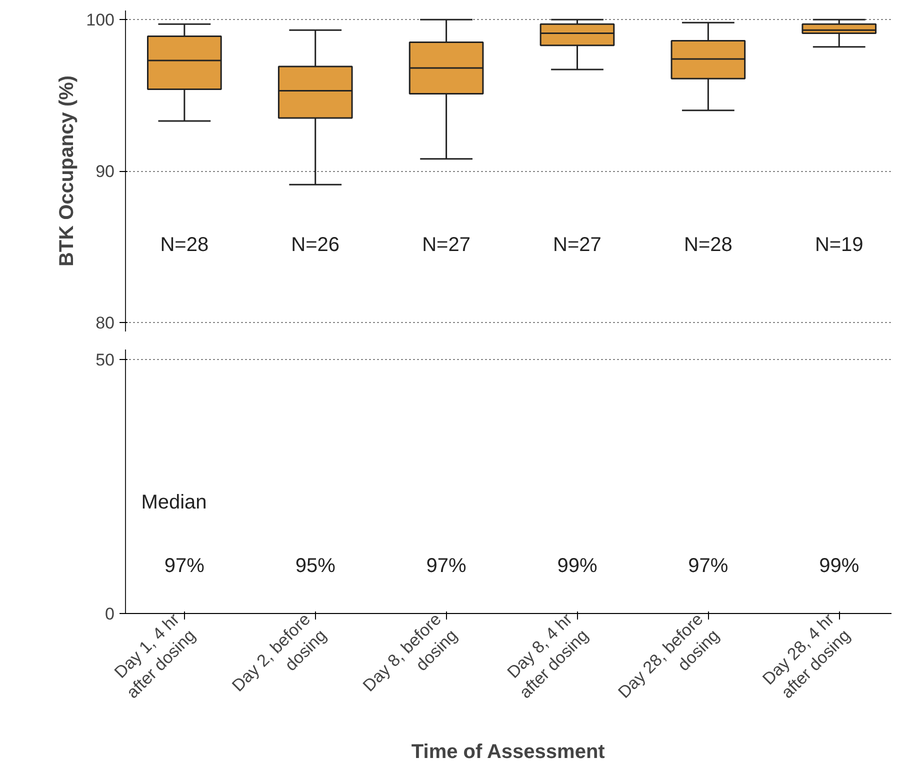 This screenshot has width=899, height=777. What do you see at coordinates (508, 751) in the screenshot?
I see `x-axis-title: Time of Assessment` at bounding box center [508, 751].